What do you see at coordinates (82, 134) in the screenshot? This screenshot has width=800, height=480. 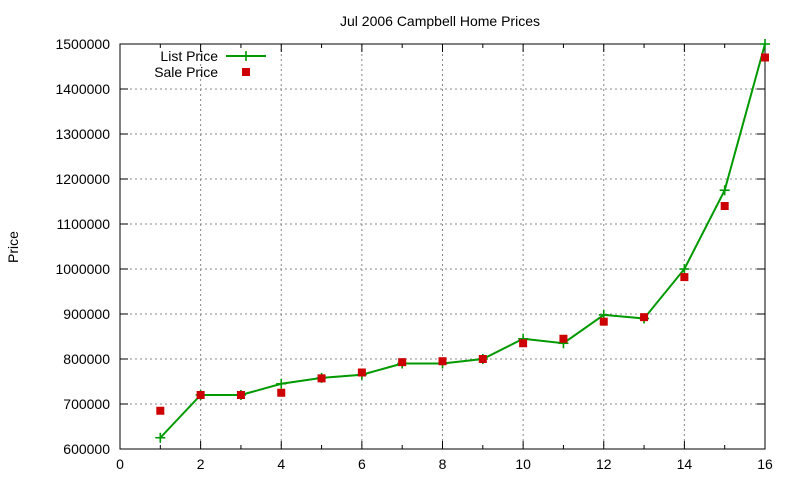 I see `y-tick-label: 1300000` at bounding box center [82, 134].